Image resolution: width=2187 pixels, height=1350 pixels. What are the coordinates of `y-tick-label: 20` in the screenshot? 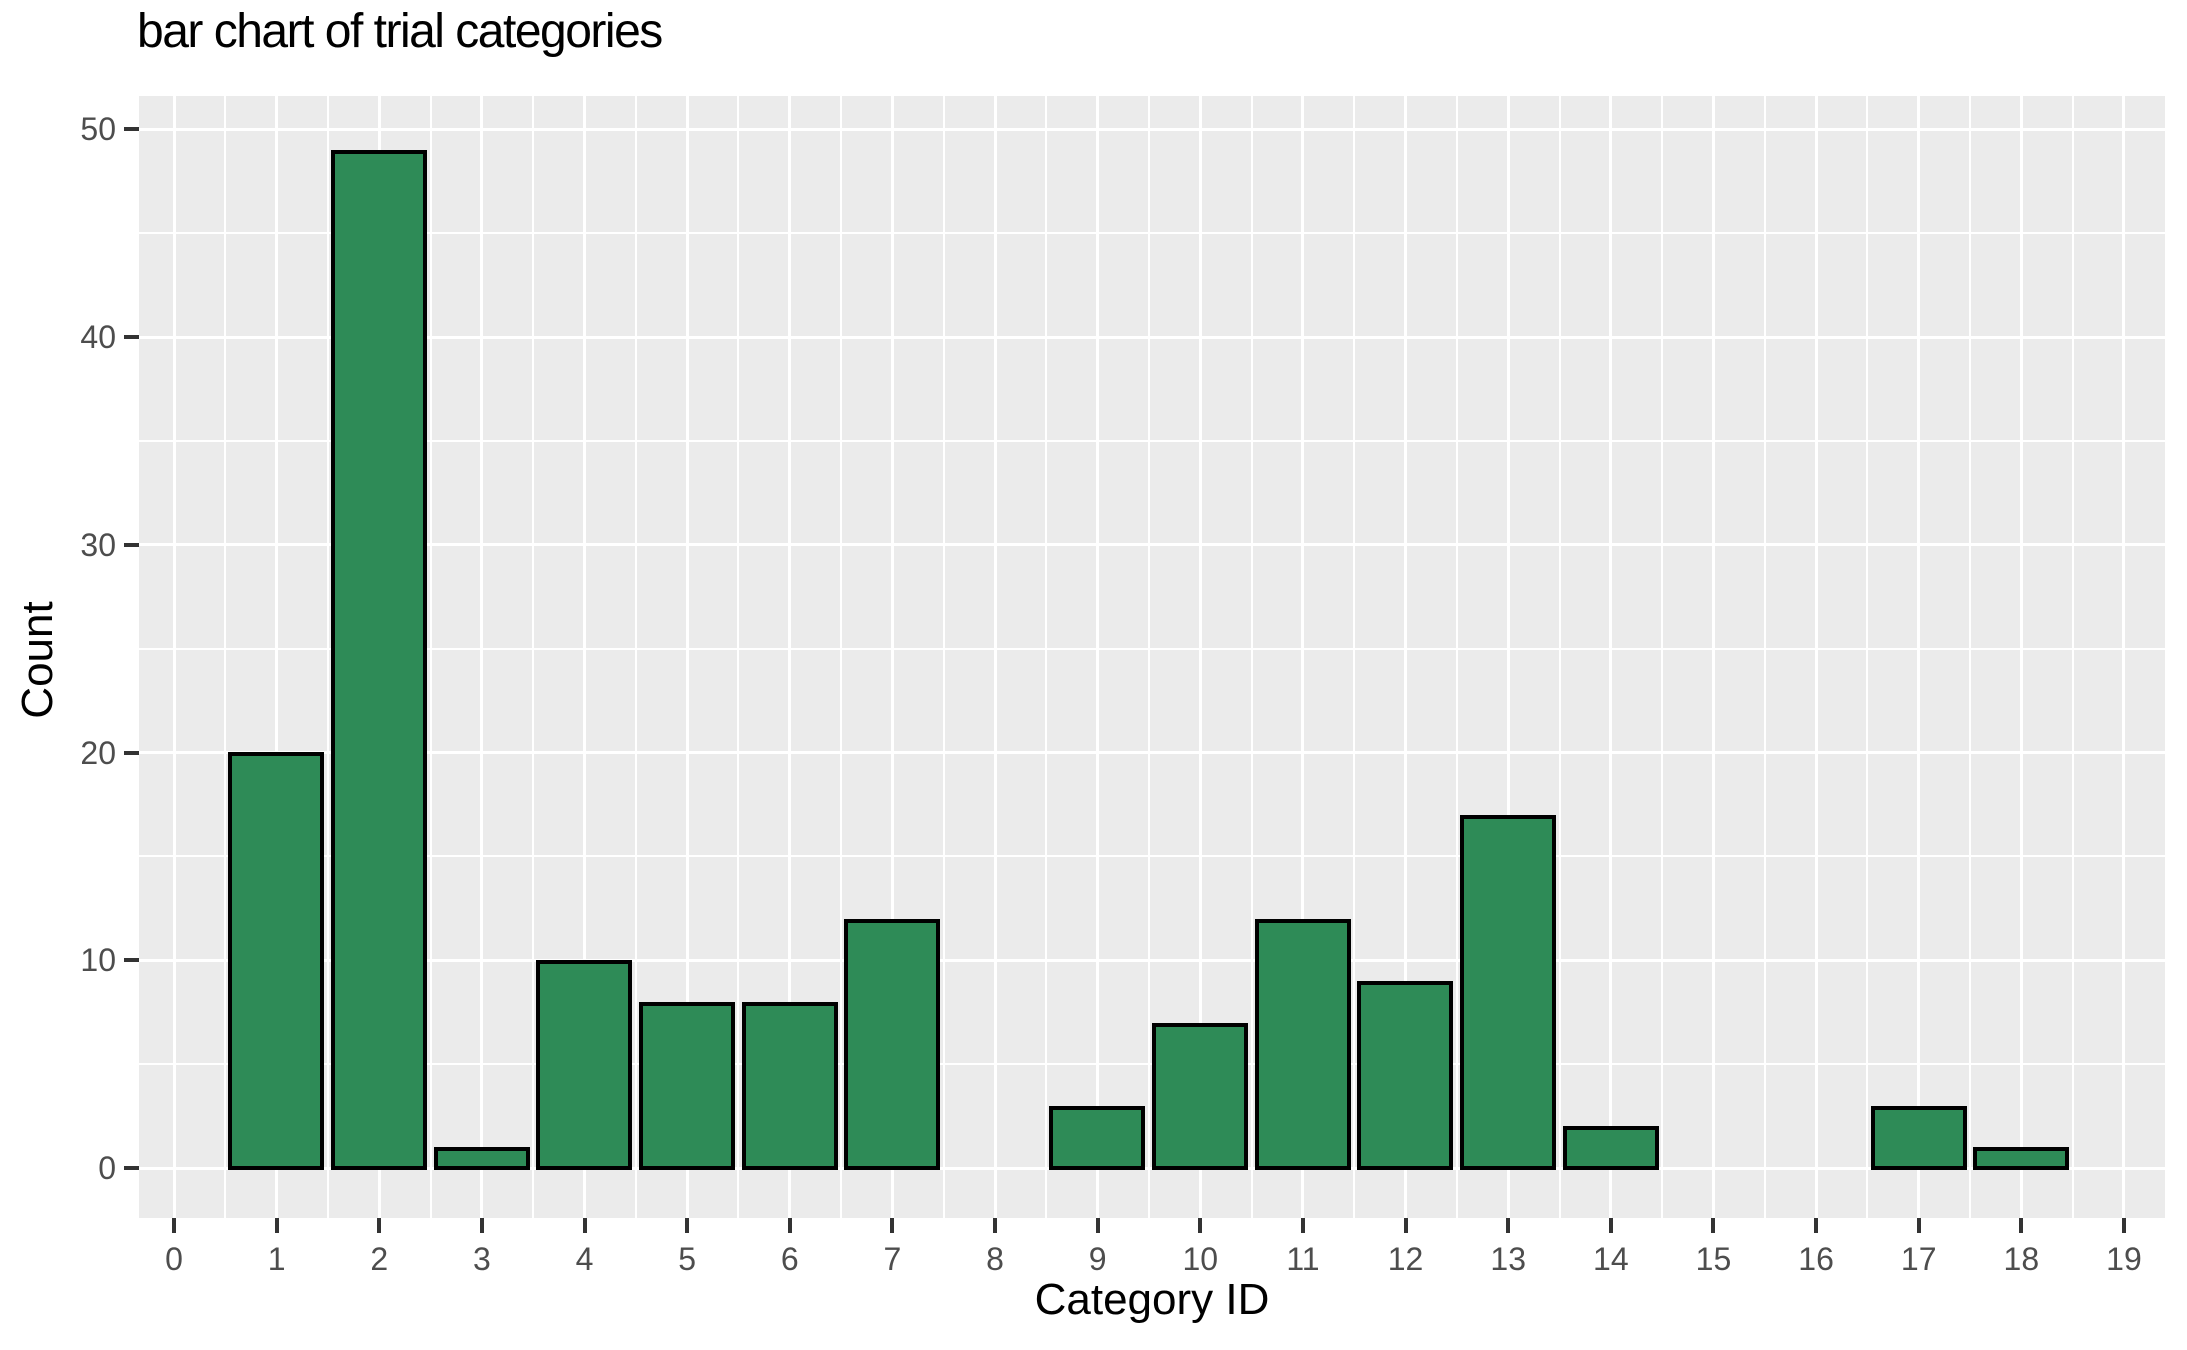 It's located at (98, 752).